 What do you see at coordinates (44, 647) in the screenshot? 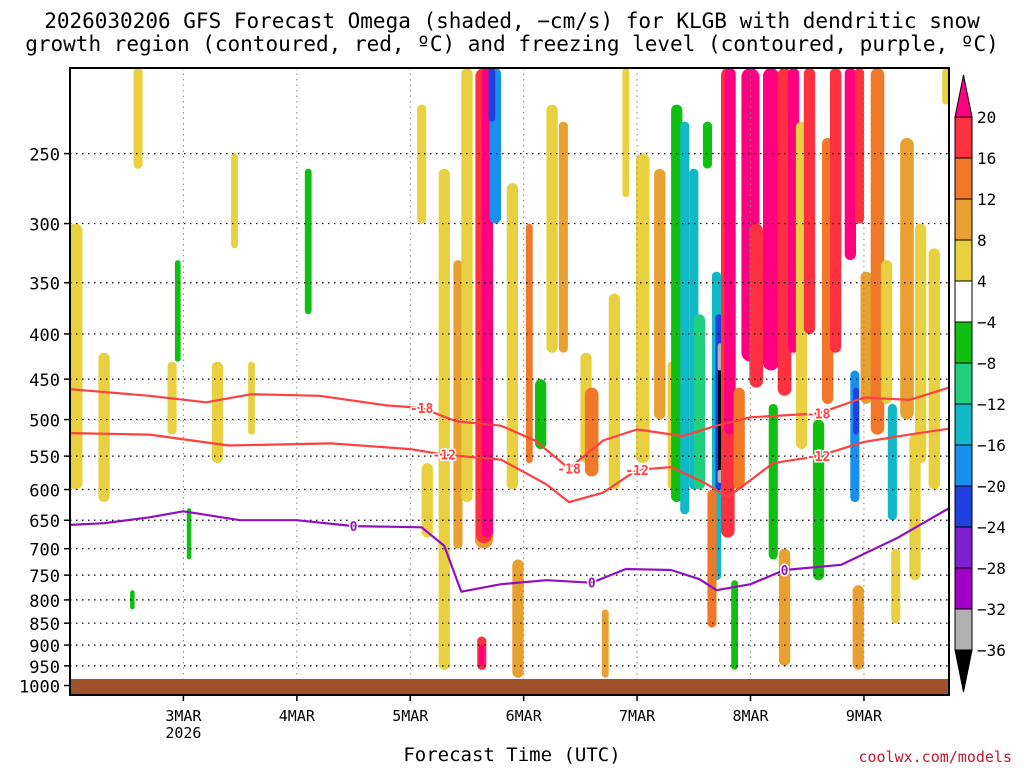
I see `y-tick-label: 900` at bounding box center [44, 647].